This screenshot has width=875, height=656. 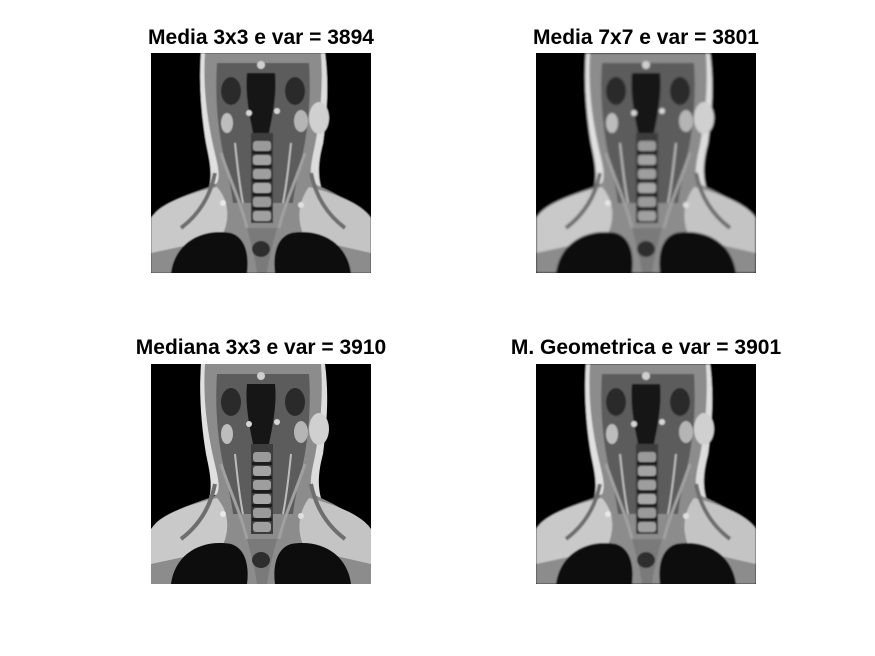 I want to click on panel-title-m-geometrica: M. Geometrica e var = 3901, so click(x=646, y=347).